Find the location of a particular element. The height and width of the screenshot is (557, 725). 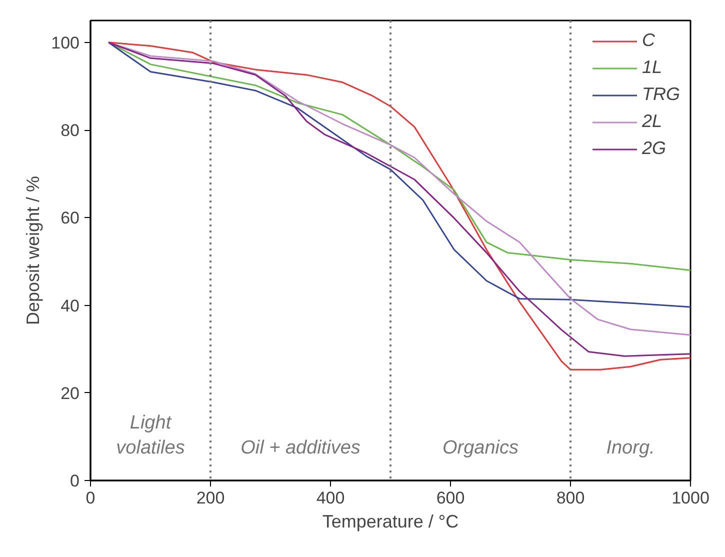

x-tick-label: 0 is located at coordinates (91, 498).